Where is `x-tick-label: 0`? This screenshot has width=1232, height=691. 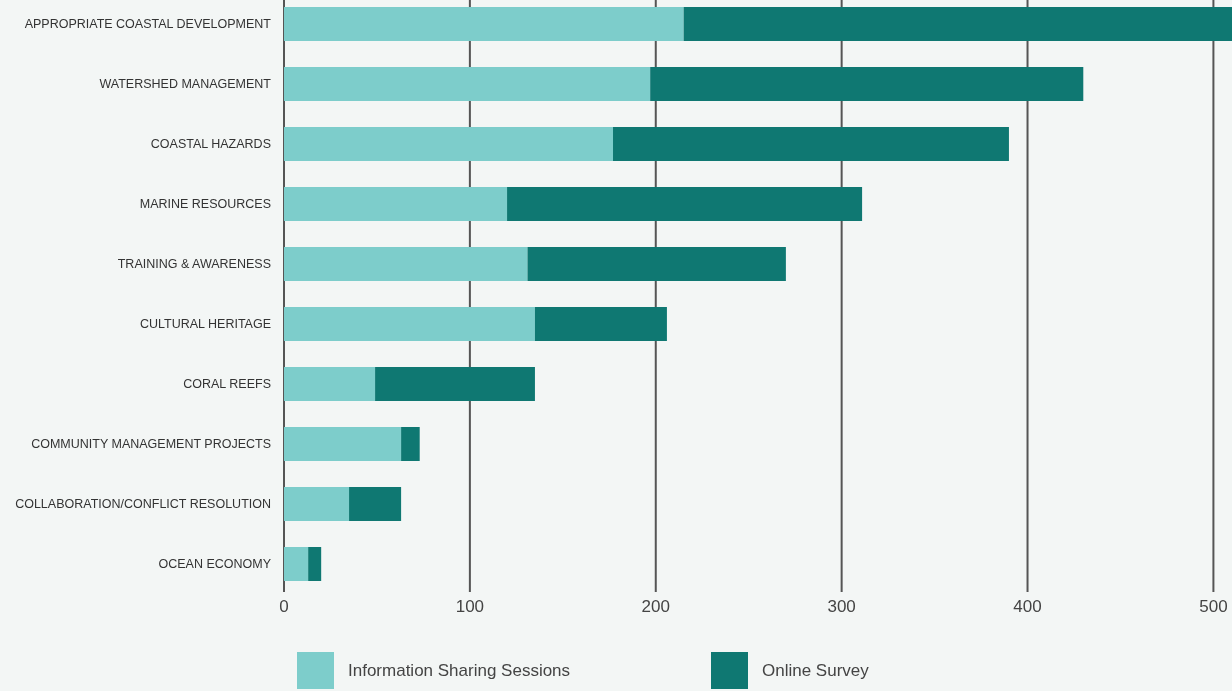 x-tick-label: 0 is located at coordinates (284, 606).